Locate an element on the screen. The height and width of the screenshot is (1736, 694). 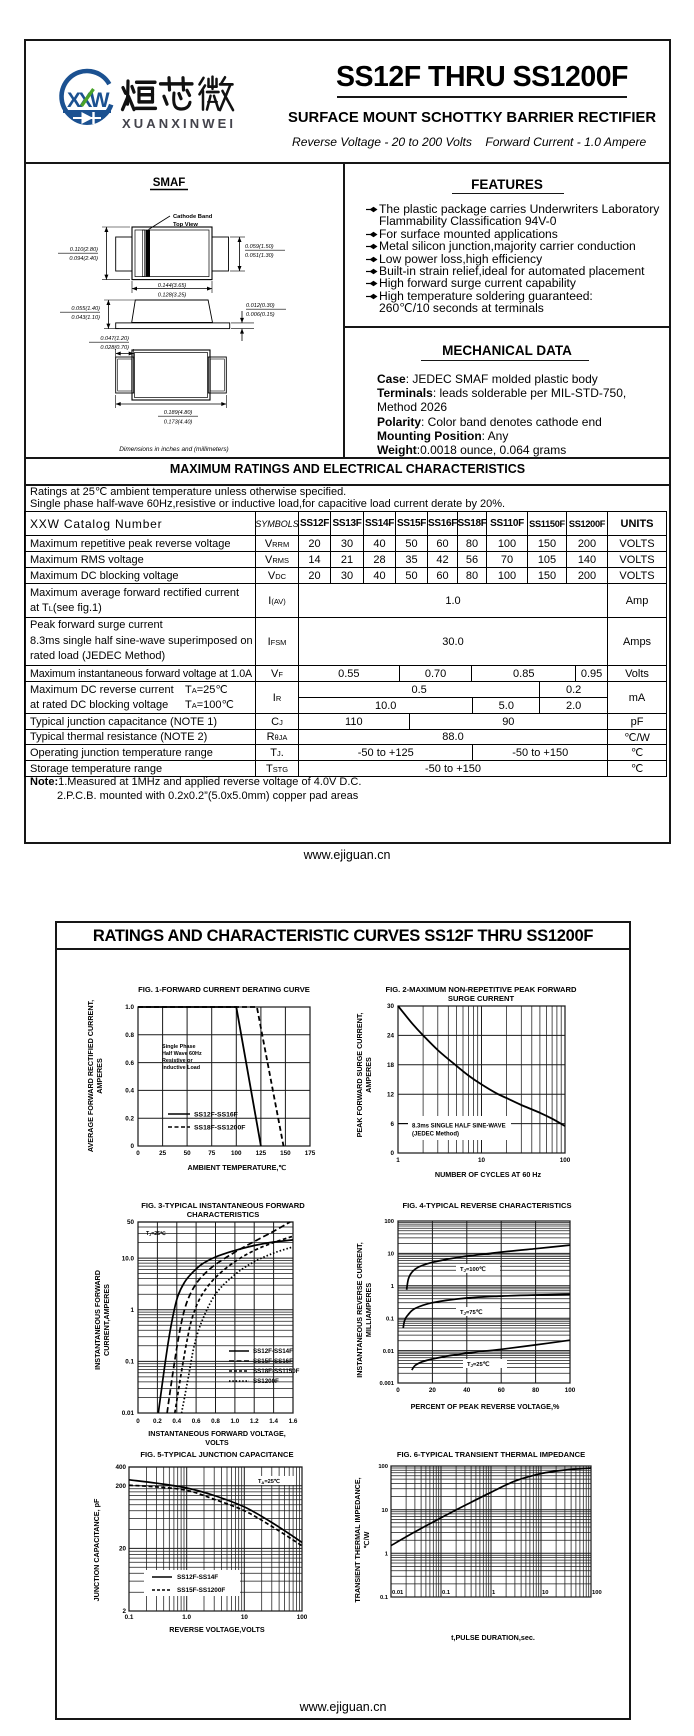
svg-text: AMPERES is located at coordinates (99, 1076).